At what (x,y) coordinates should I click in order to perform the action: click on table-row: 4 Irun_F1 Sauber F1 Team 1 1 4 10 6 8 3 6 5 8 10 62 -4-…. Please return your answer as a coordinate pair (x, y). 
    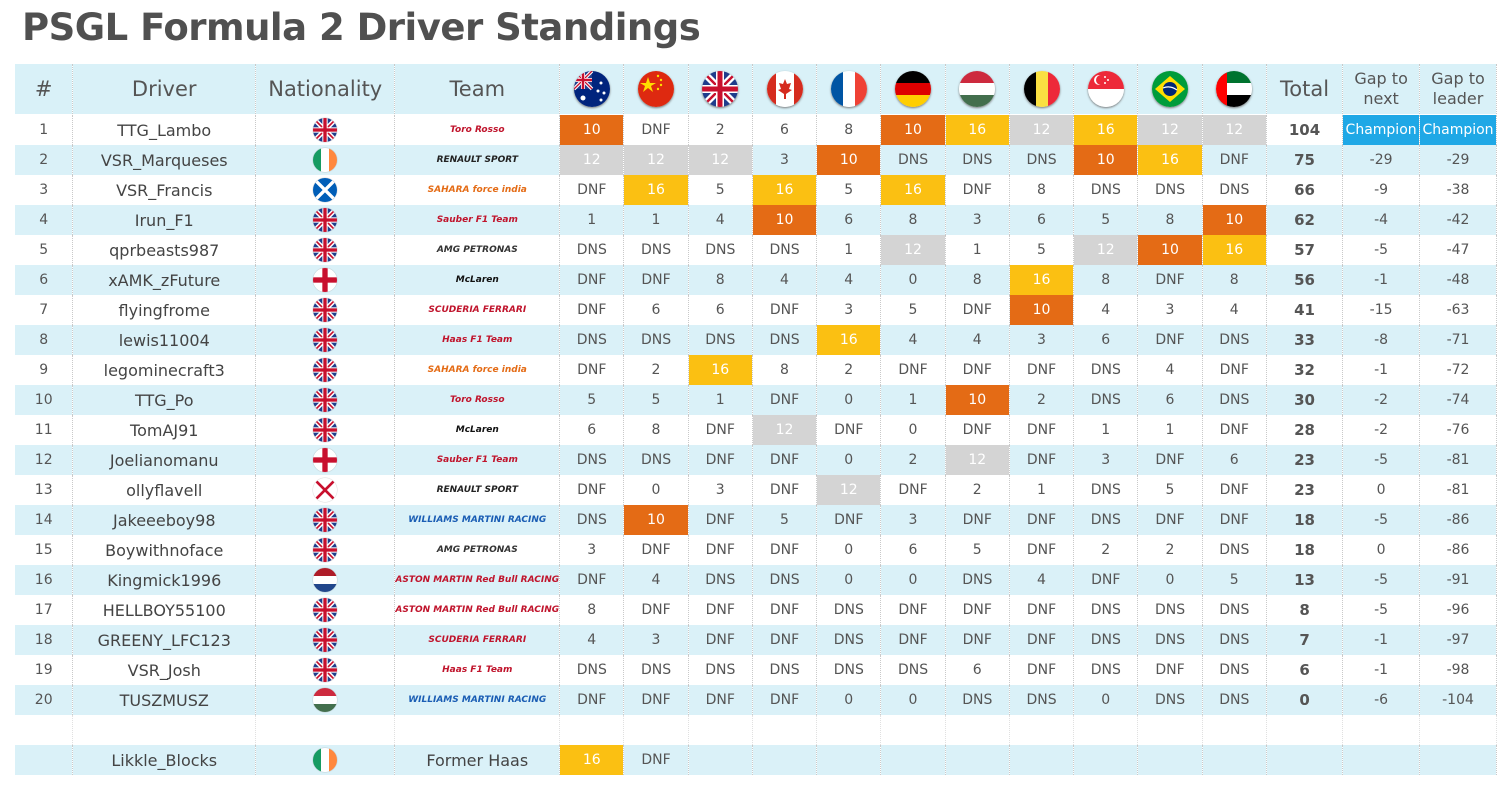
    Looking at the image, I should click on (756, 220).